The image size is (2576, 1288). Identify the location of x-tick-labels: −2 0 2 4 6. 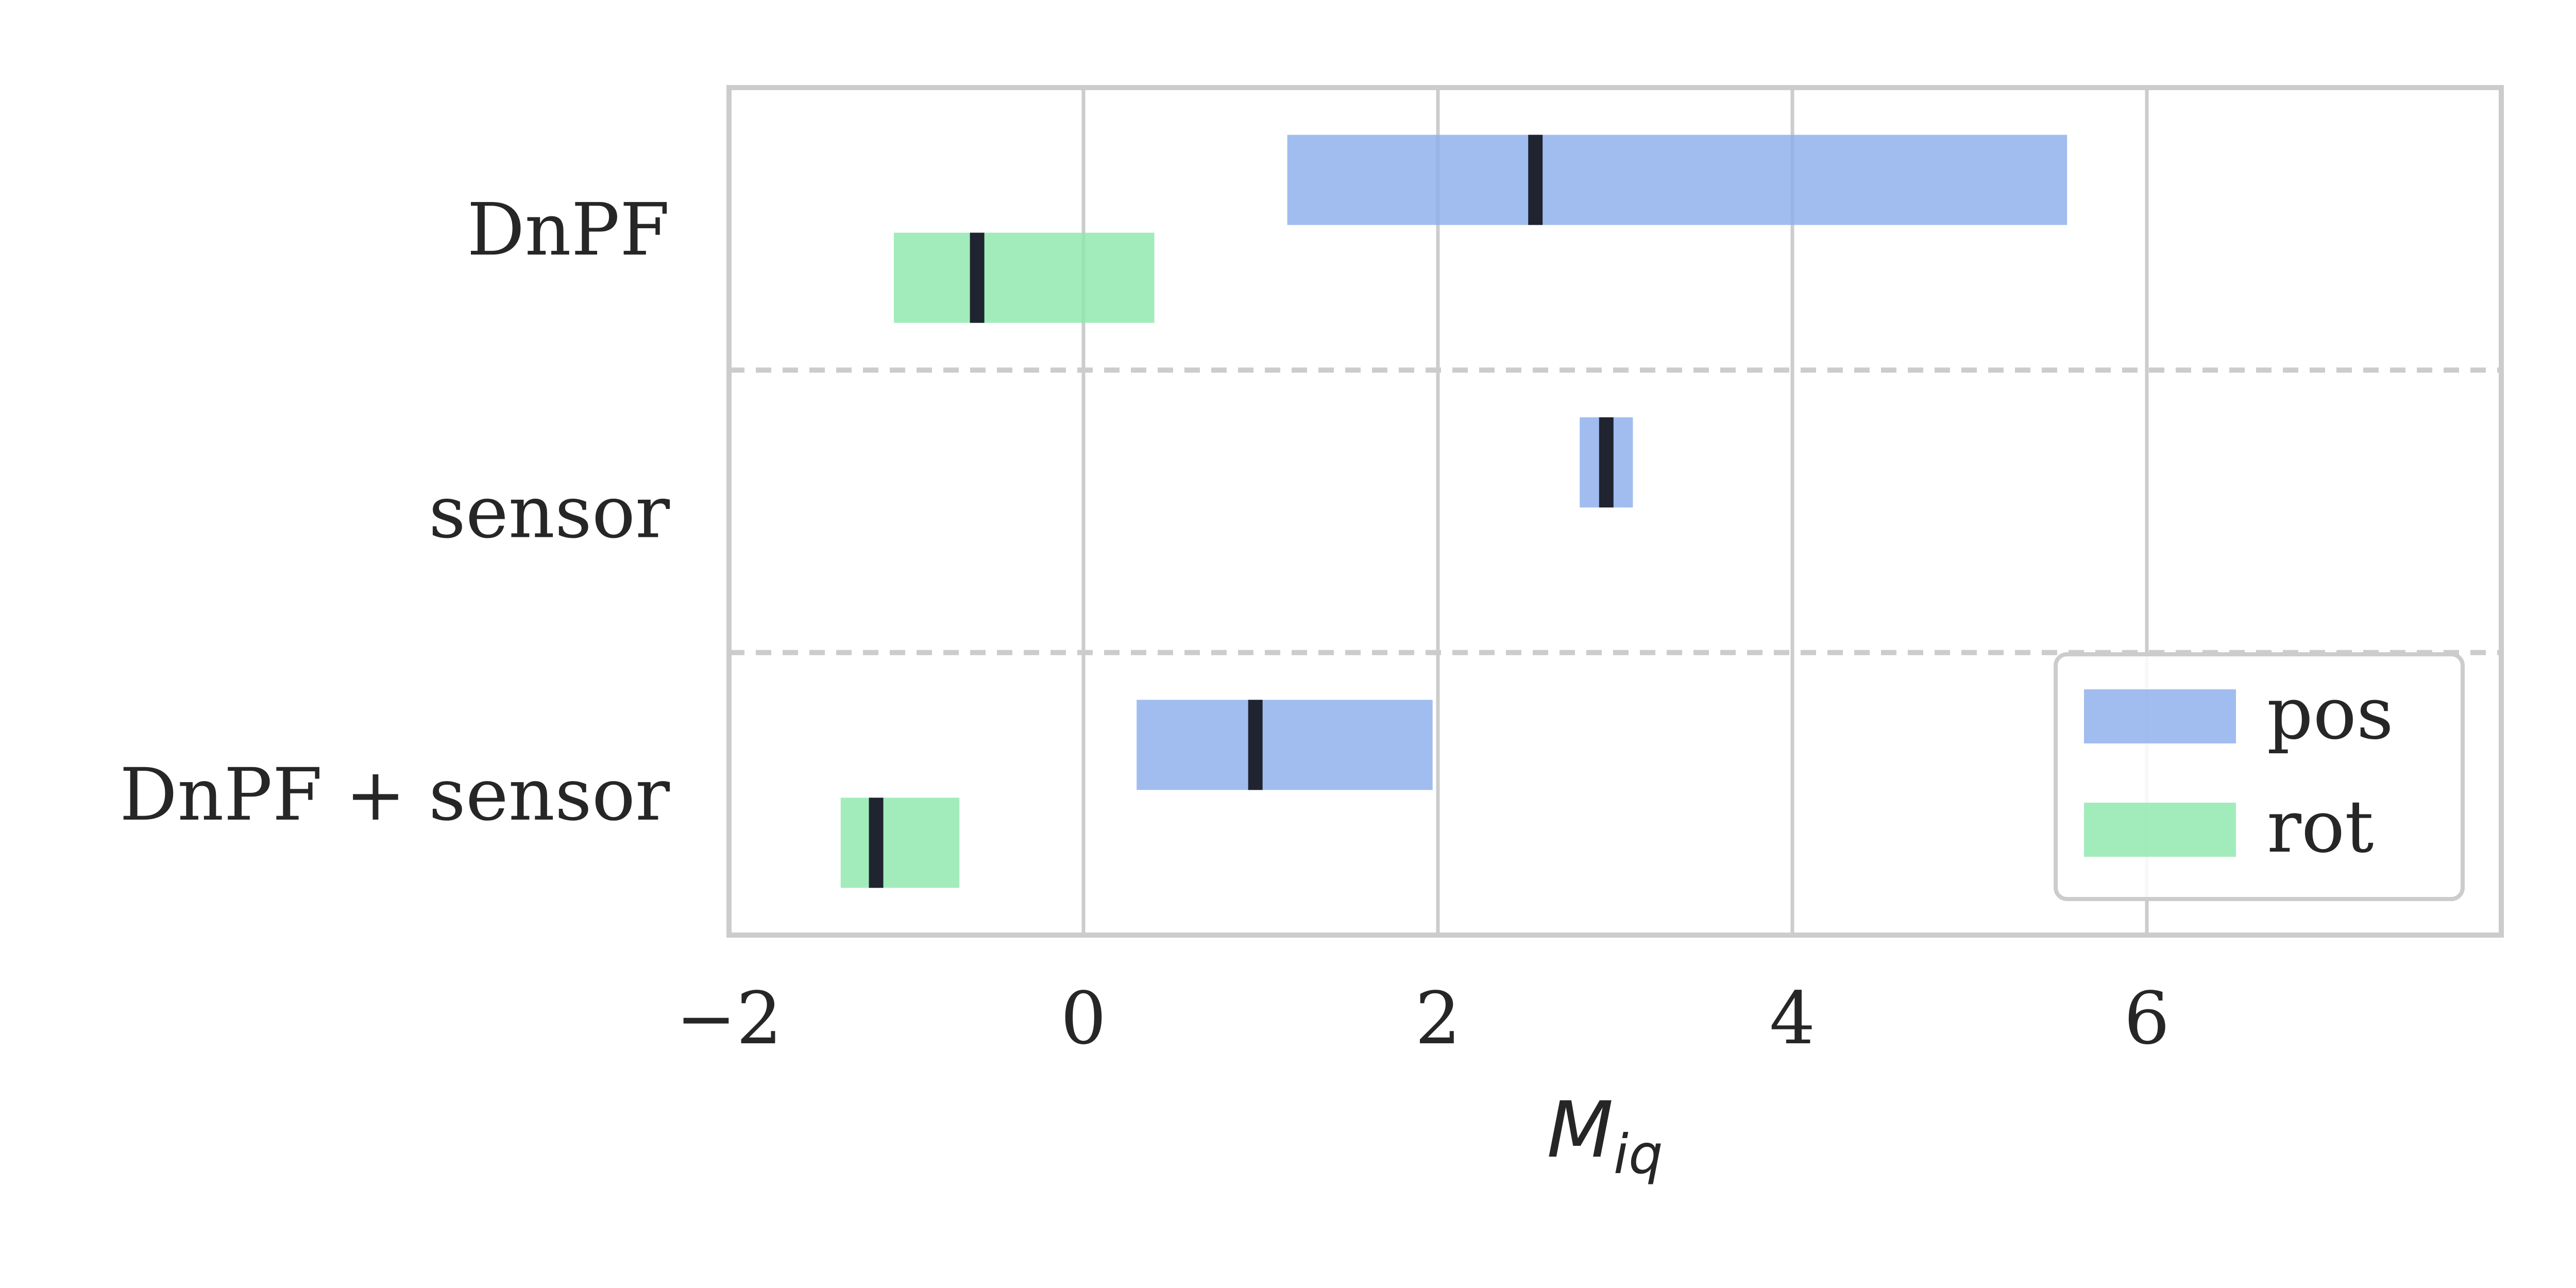
(1423, 1019).